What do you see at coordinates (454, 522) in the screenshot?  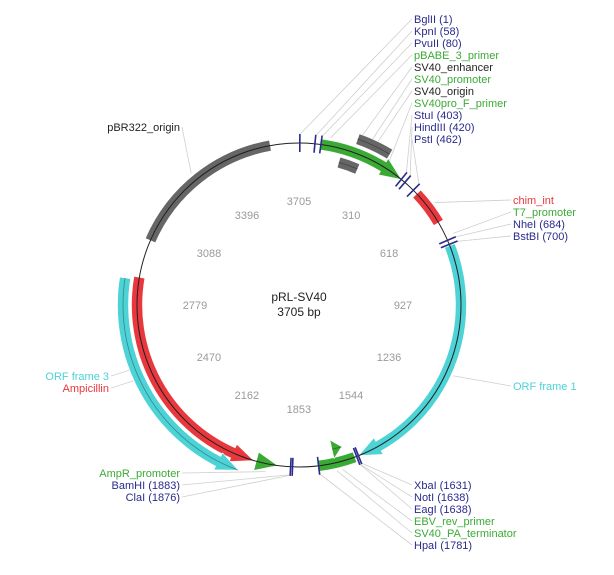 I see `label-ebv-rev-primer: EBV_rev_primer` at bounding box center [454, 522].